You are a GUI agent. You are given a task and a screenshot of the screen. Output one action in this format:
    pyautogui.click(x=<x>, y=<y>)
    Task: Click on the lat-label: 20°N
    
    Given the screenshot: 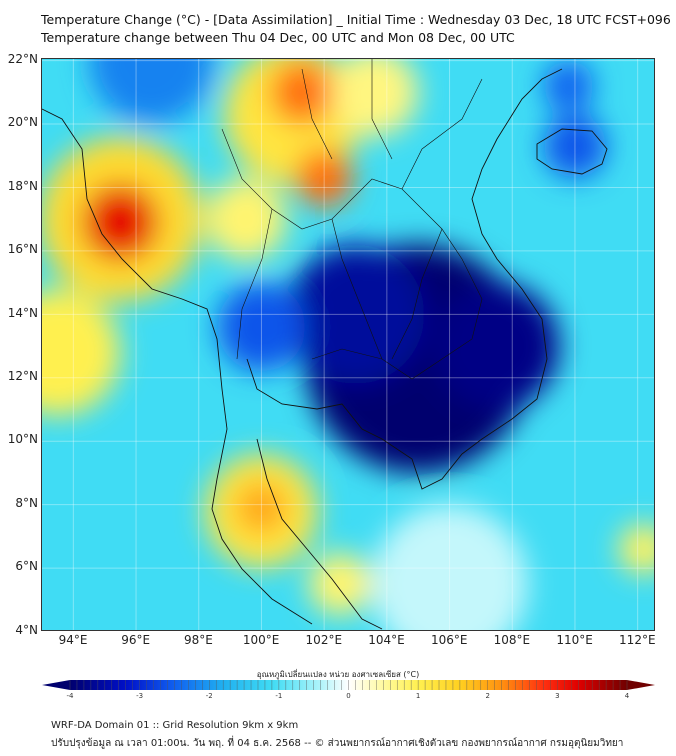 What is the action you would take?
    pyautogui.click(x=22, y=122)
    